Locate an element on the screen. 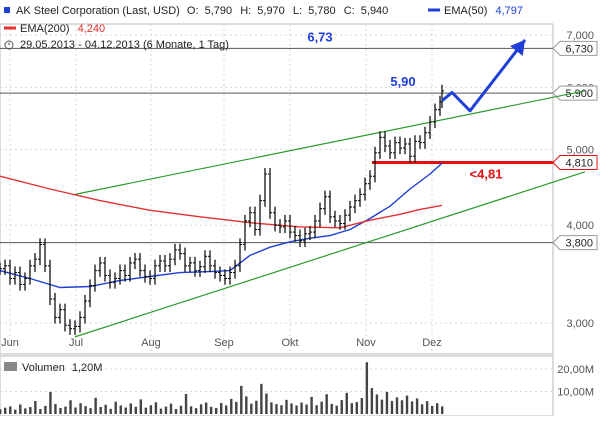 This screenshot has height=421, width=600. volume-label: Volumen is located at coordinates (43, 368).